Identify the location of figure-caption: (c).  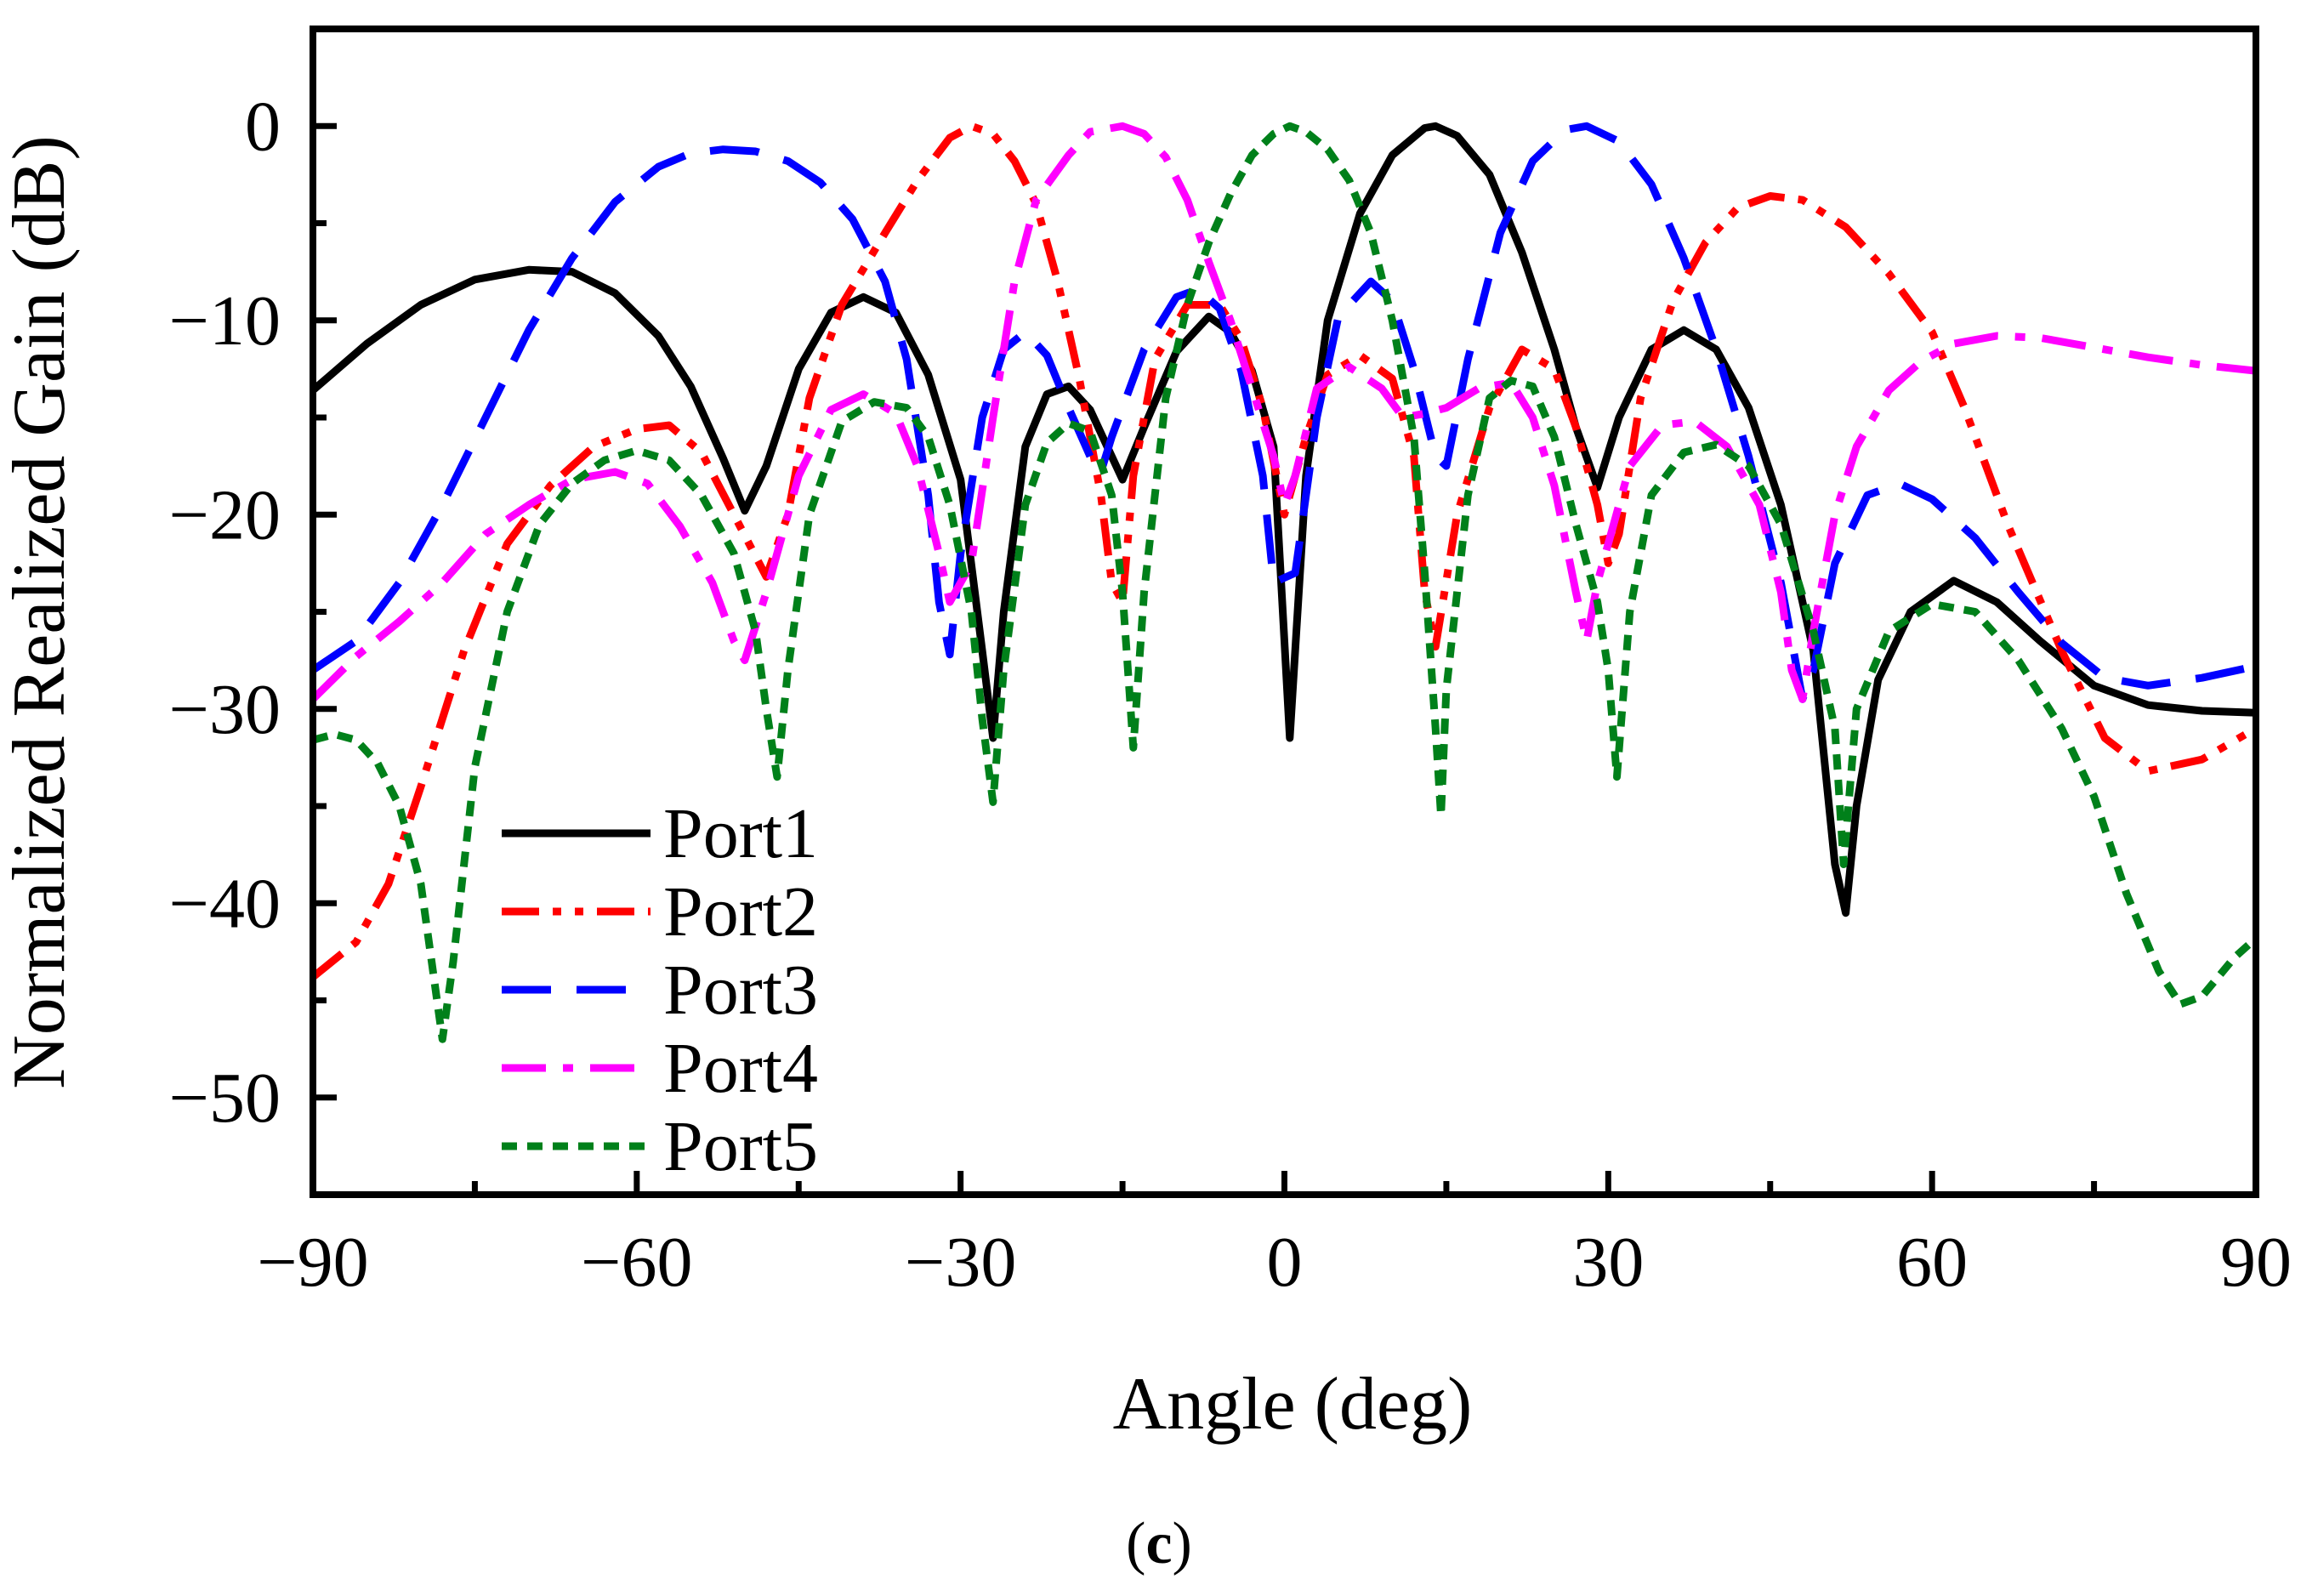
(1159, 1543).